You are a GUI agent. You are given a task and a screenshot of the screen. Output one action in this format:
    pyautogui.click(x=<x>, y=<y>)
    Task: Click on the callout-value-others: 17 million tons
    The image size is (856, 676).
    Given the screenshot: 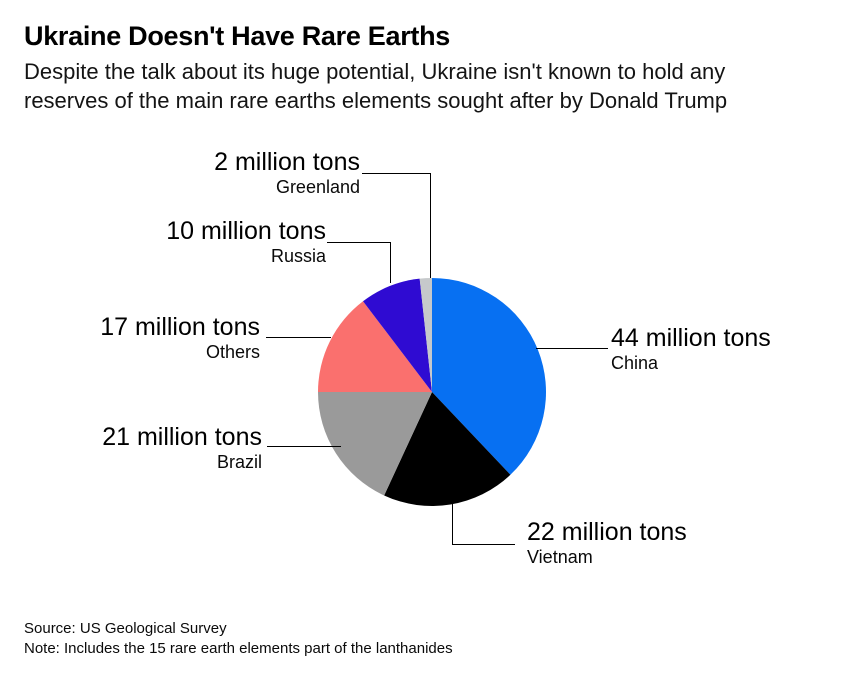 What is the action you would take?
    pyautogui.click(x=180, y=327)
    